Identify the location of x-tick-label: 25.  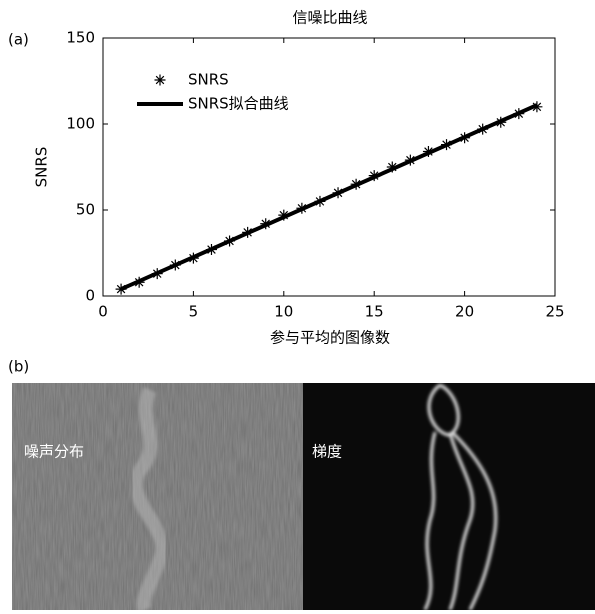
(554, 312).